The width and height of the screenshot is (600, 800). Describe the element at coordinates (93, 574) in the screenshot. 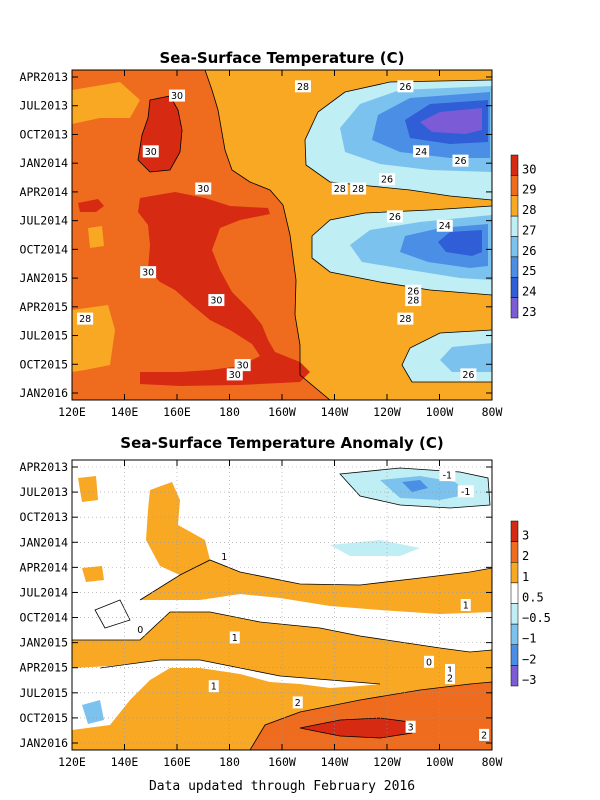

I see `anom-region-1-west2` at that location.